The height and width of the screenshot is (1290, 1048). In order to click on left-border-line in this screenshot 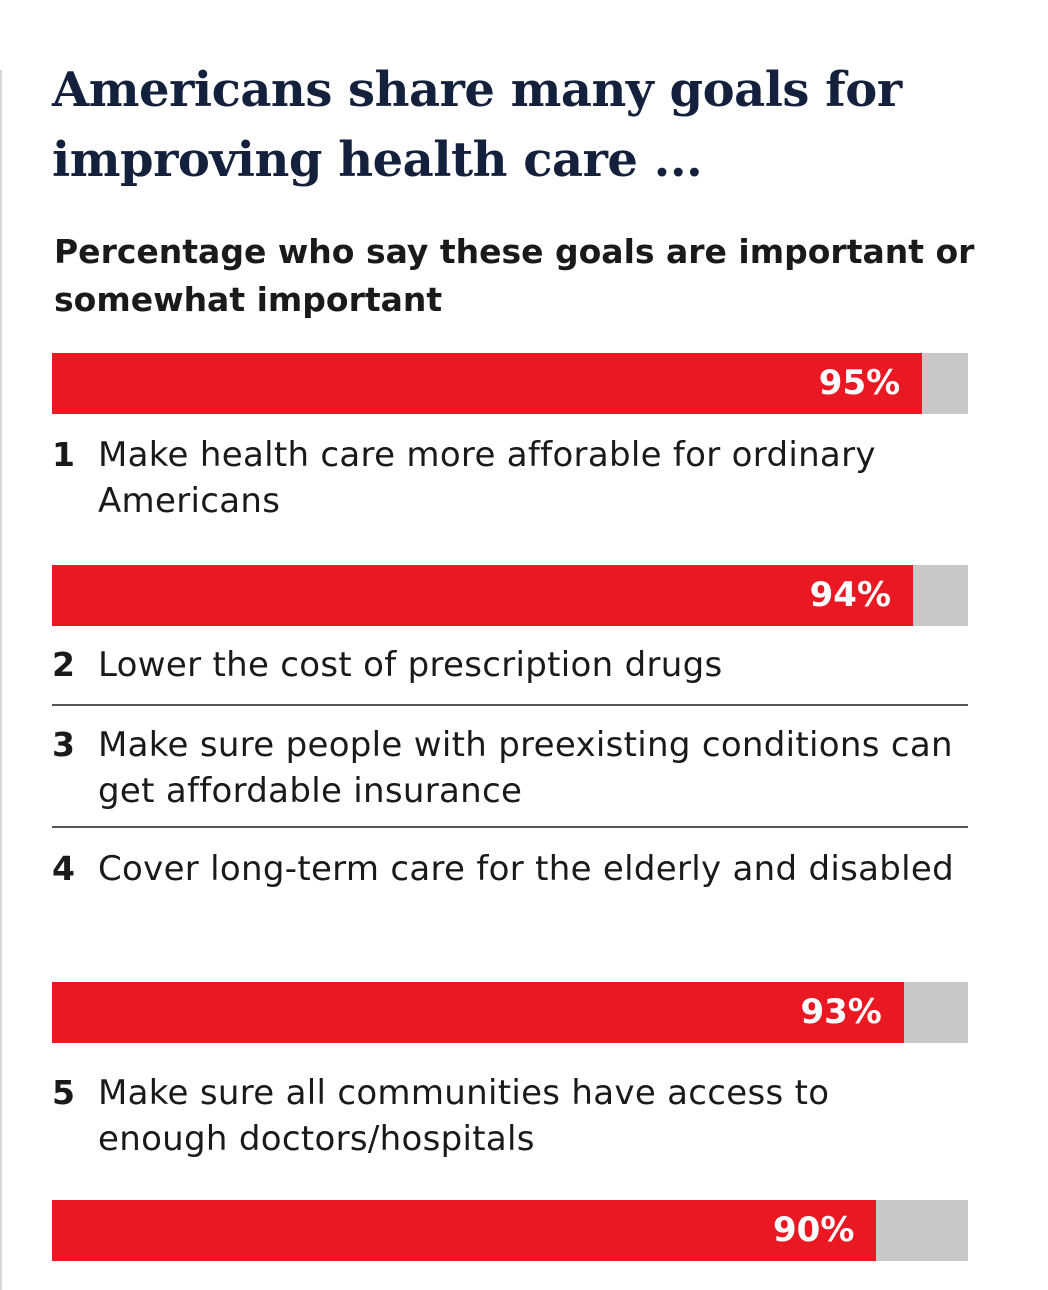, I will do `click(1, 680)`.